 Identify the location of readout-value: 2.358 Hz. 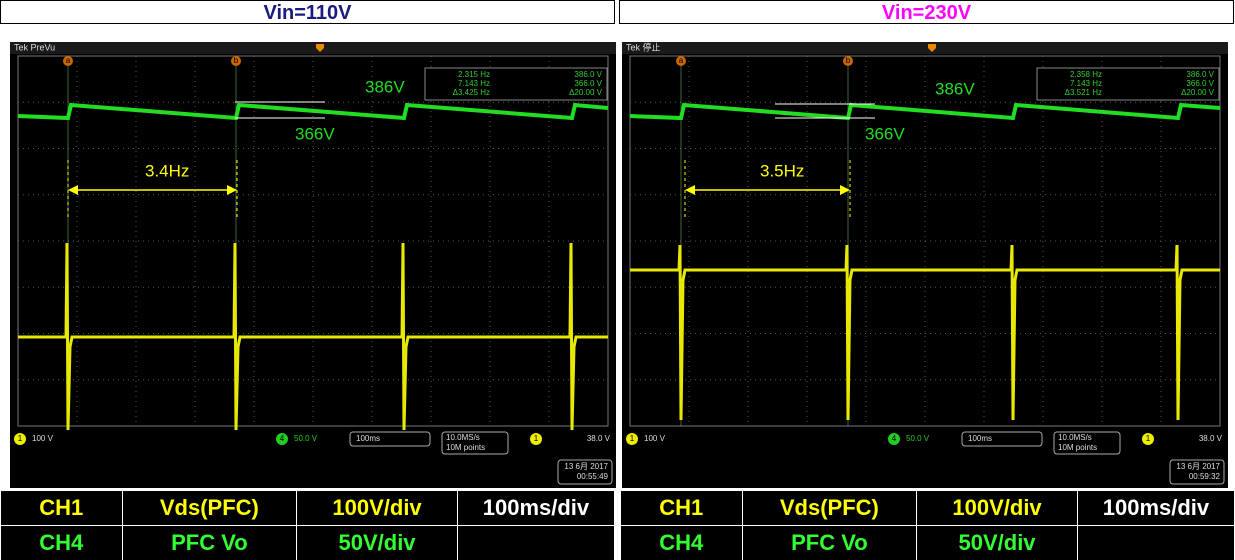
(1086, 74).